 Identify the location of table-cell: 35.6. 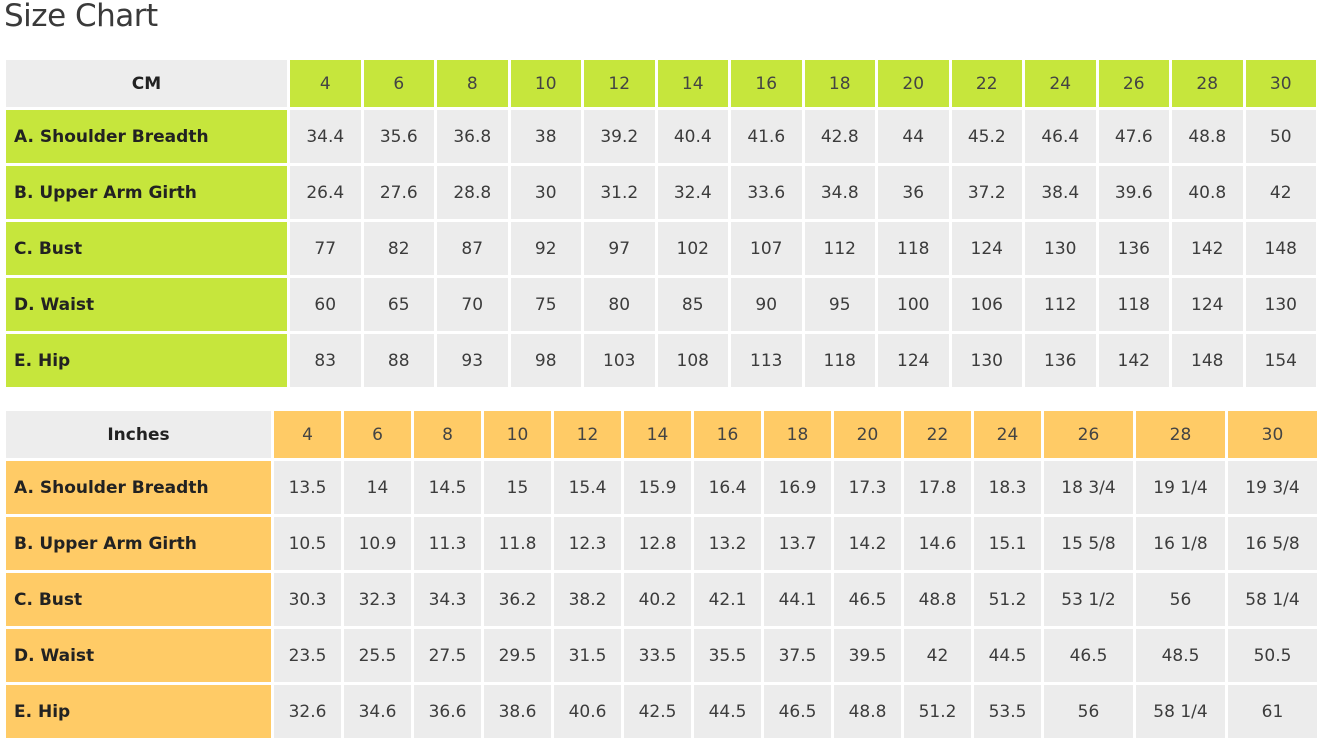
(398, 136).